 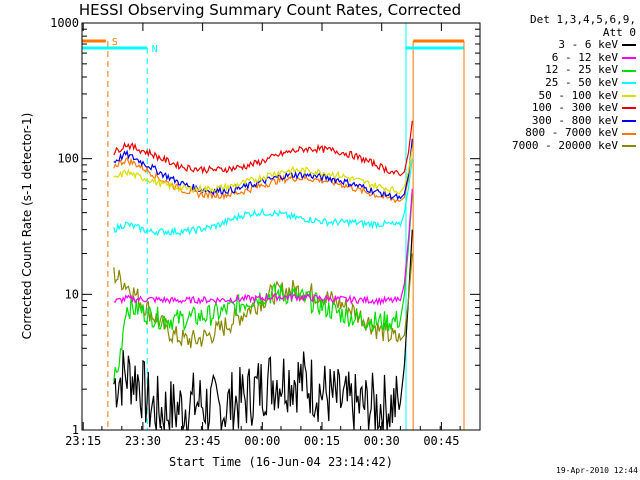 What do you see at coordinates (578, 95) in the screenshot?
I see `legend-entry-label: 50 - 100 keV` at bounding box center [578, 95].